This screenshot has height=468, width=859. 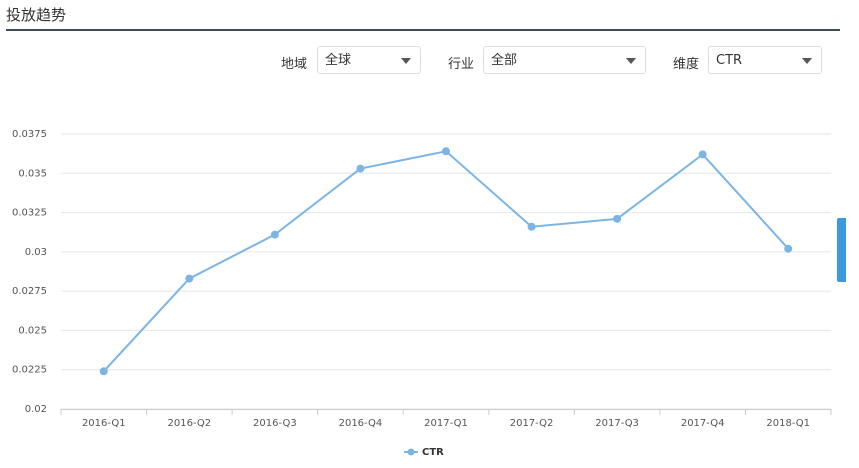 What do you see at coordinates (32, 173) in the screenshot?
I see `y-tick-label: 0.035` at bounding box center [32, 173].